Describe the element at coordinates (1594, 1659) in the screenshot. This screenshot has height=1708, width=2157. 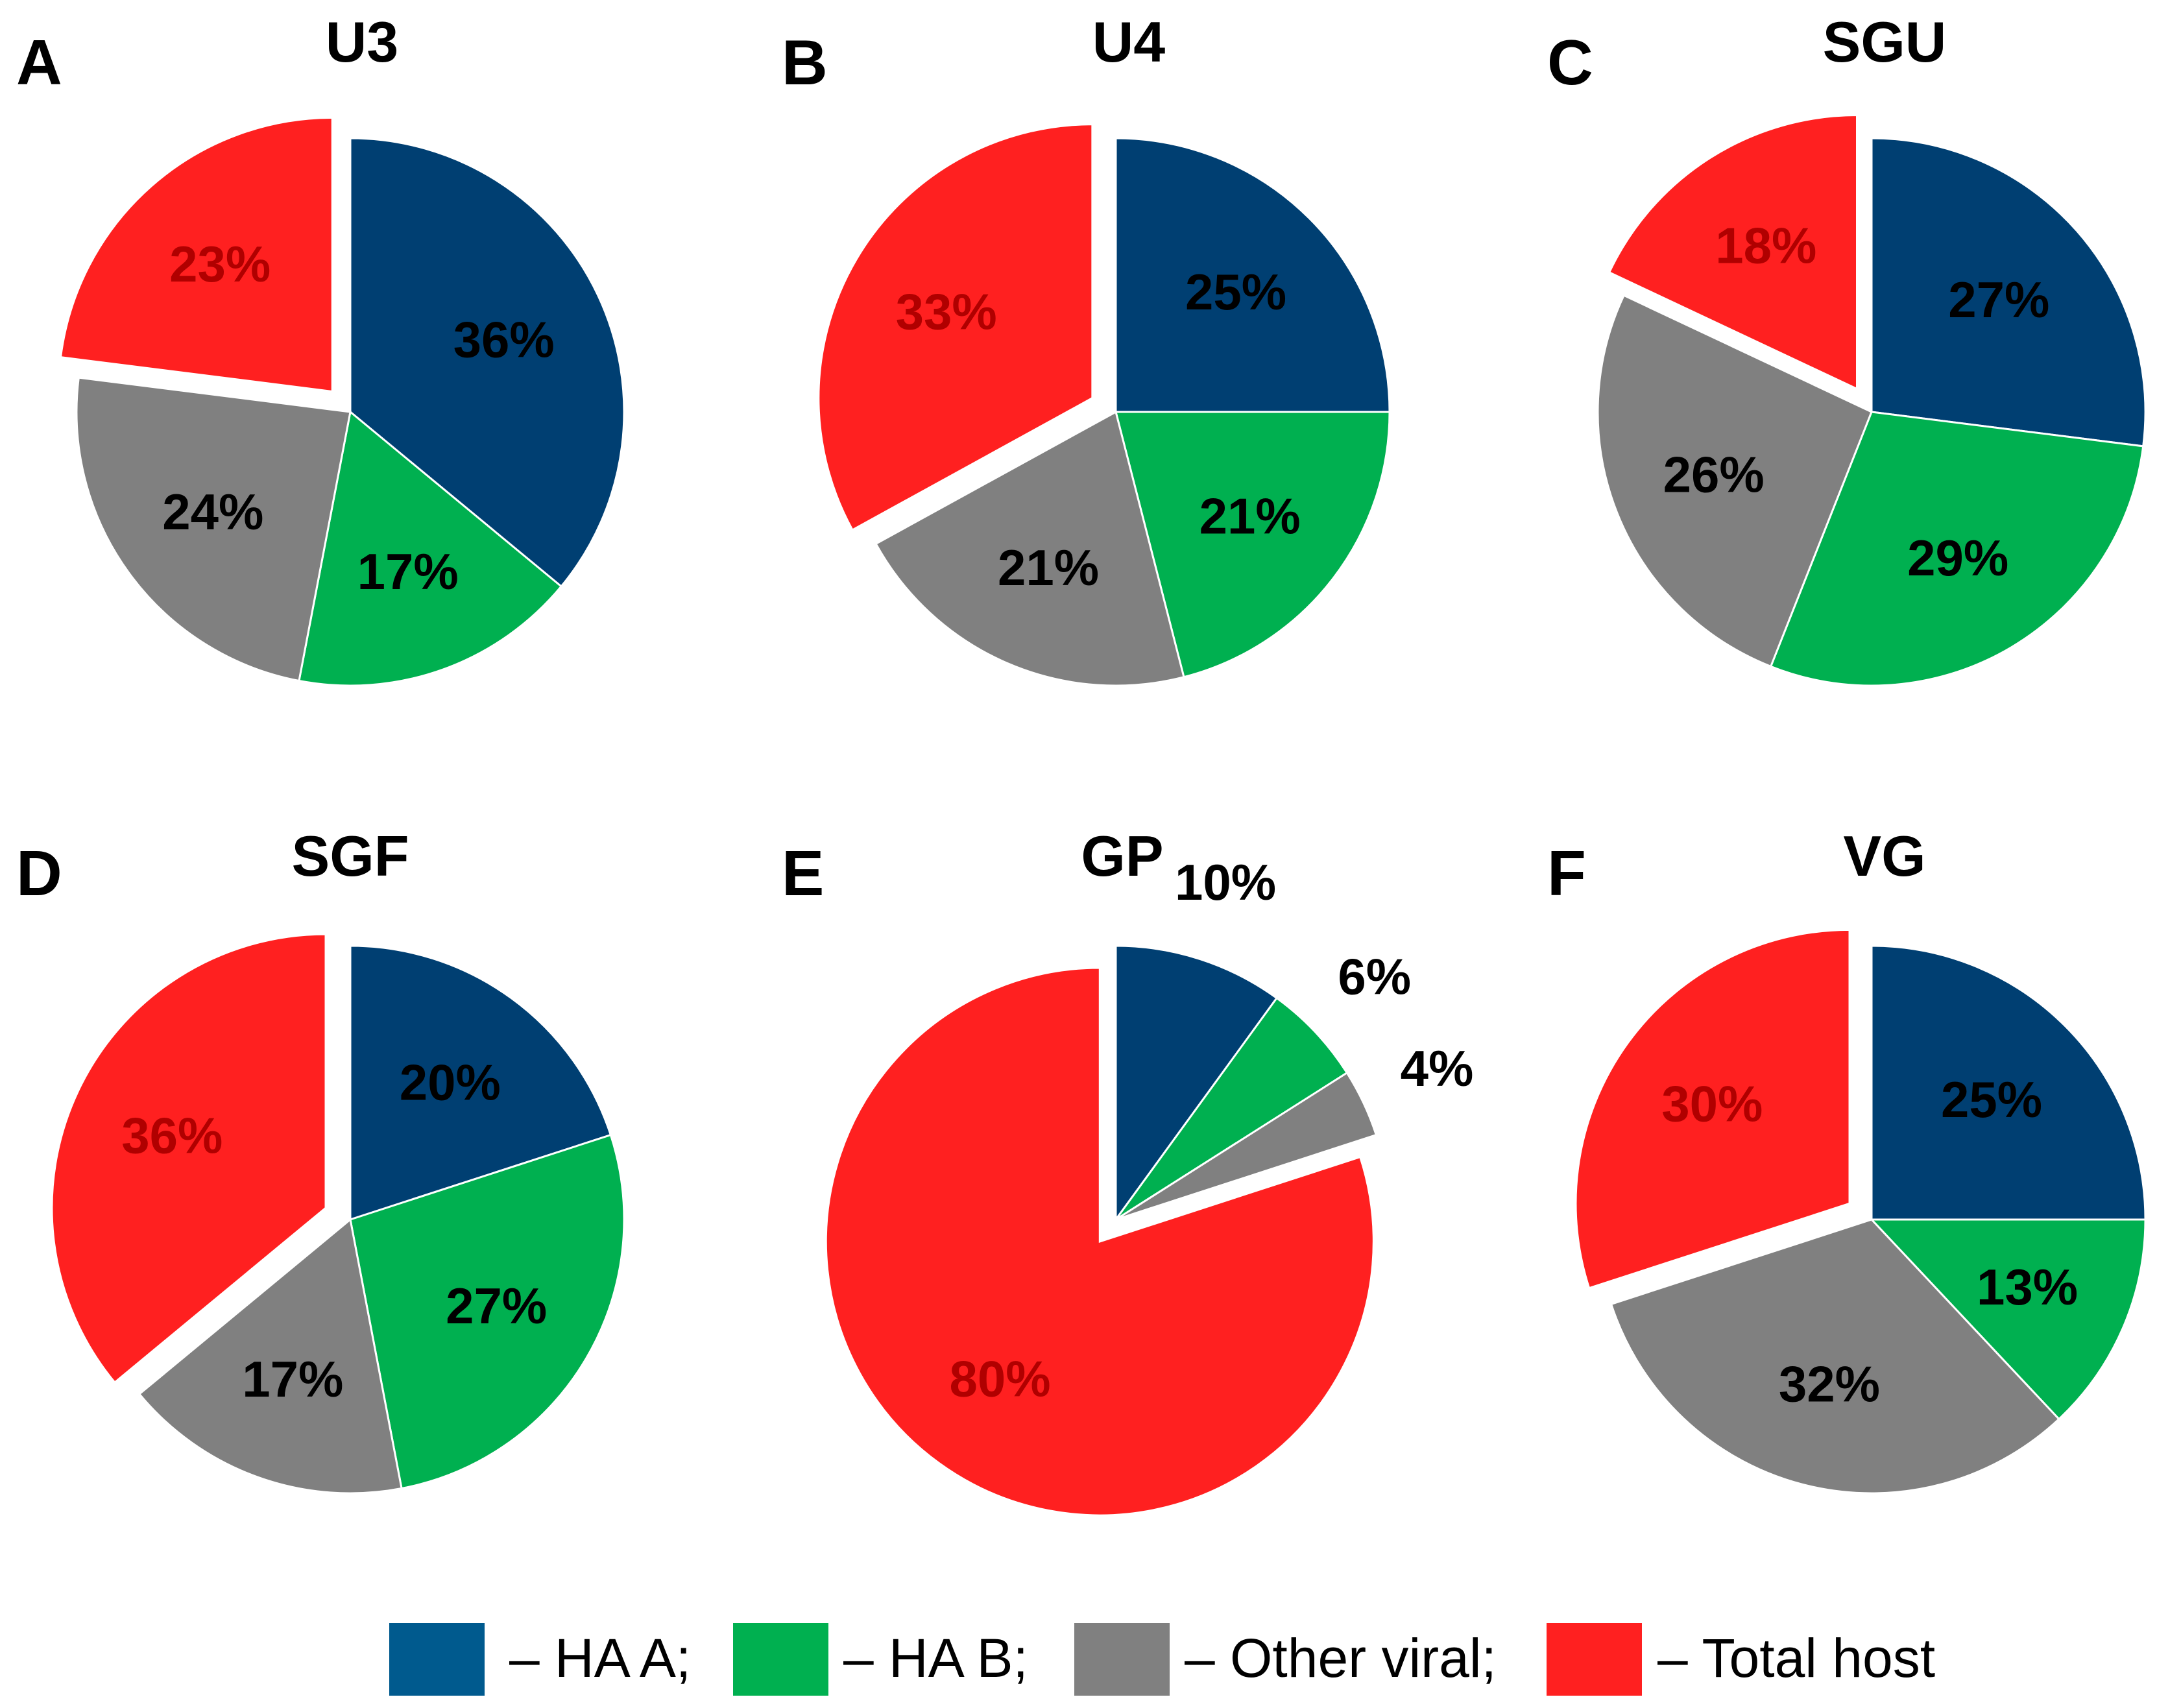
I see `legend-swatch-total-host` at that location.